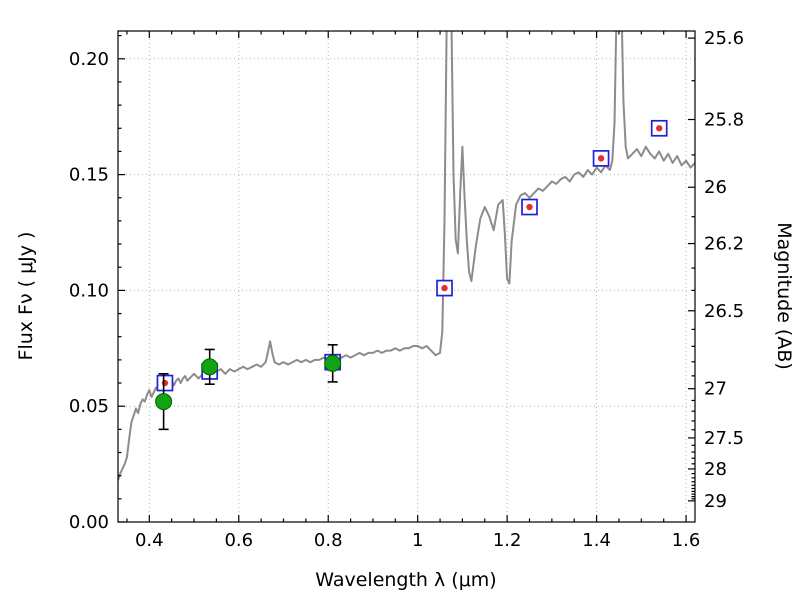 Image resolution: width=800 pixels, height=600 pixels. I want to click on y-tick-label-left: 0.10, so click(89, 290).